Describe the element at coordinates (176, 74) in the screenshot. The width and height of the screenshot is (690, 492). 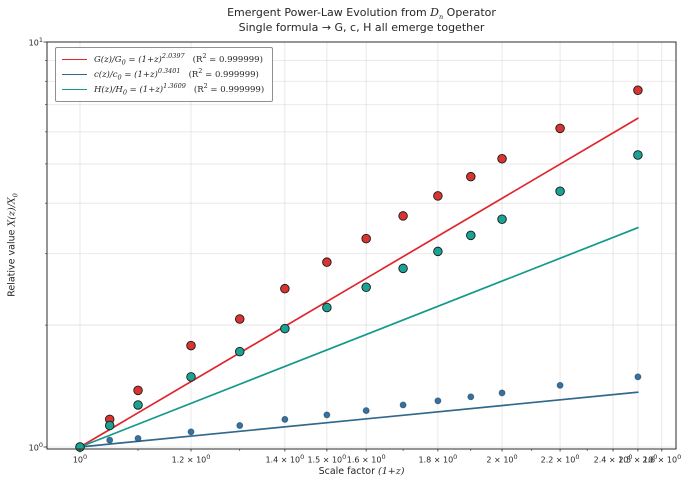
I see `legend-formula: c(z)/c0 = (1+z)0.3401 (R2 = 0.999999)` at that location.